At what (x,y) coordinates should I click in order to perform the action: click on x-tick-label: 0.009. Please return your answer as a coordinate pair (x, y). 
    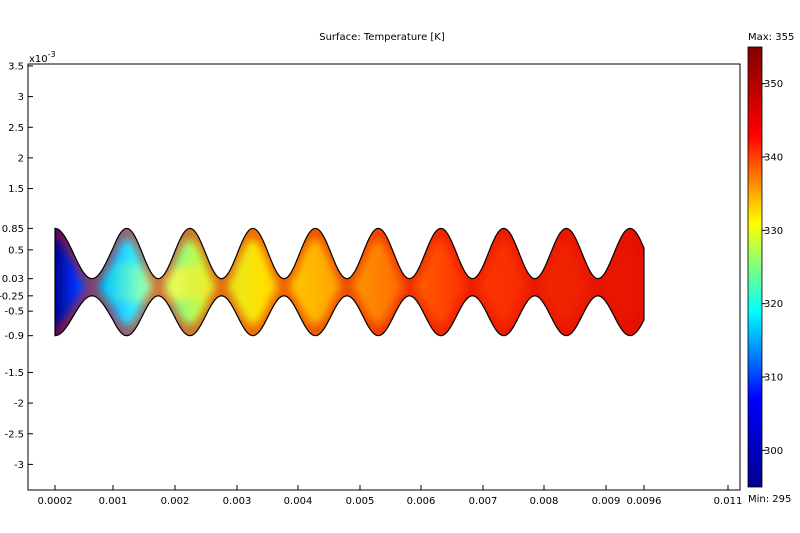
    Looking at the image, I should click on (606, 501).